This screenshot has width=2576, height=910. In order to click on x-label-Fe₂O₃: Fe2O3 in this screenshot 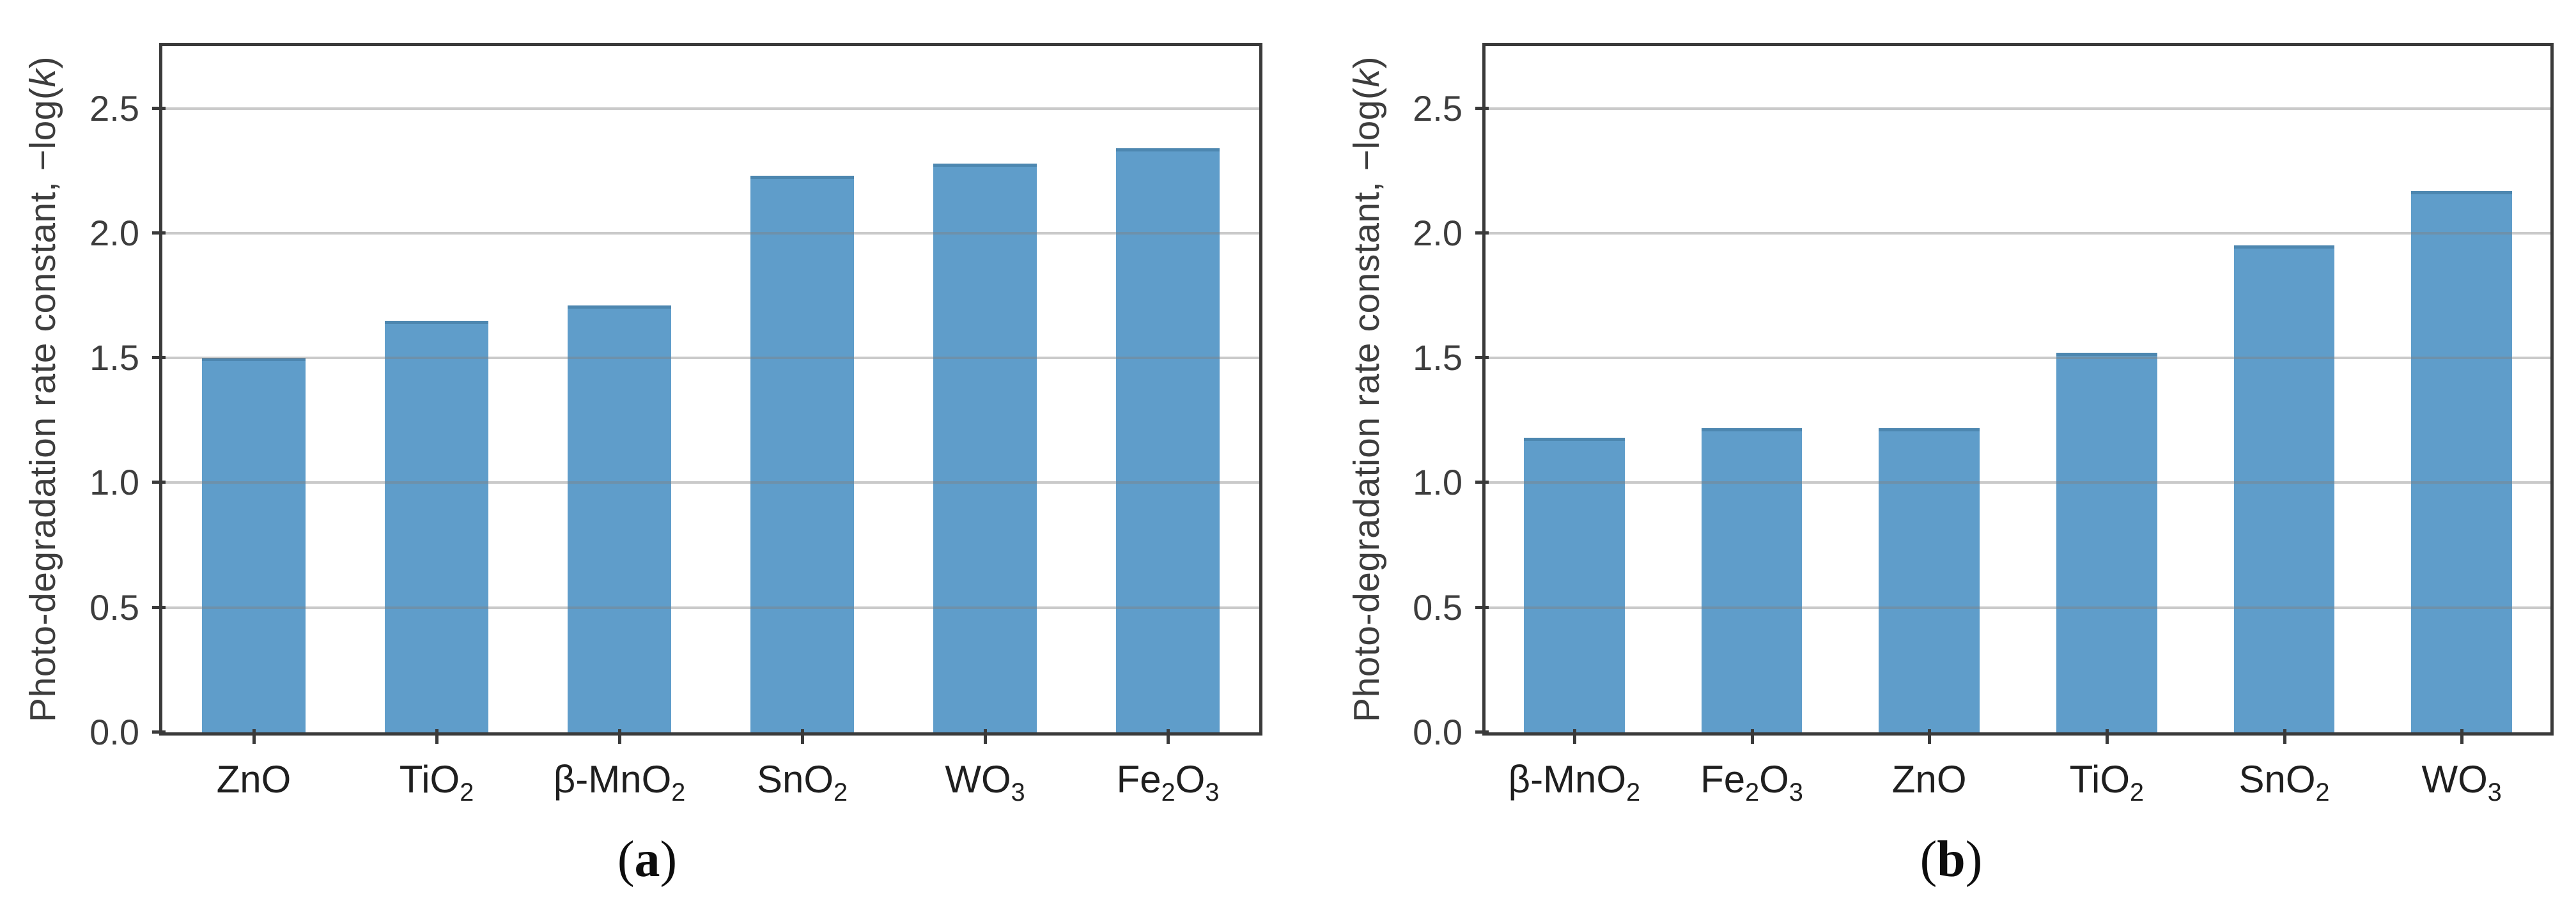, I will do `click(1168, 782)`.